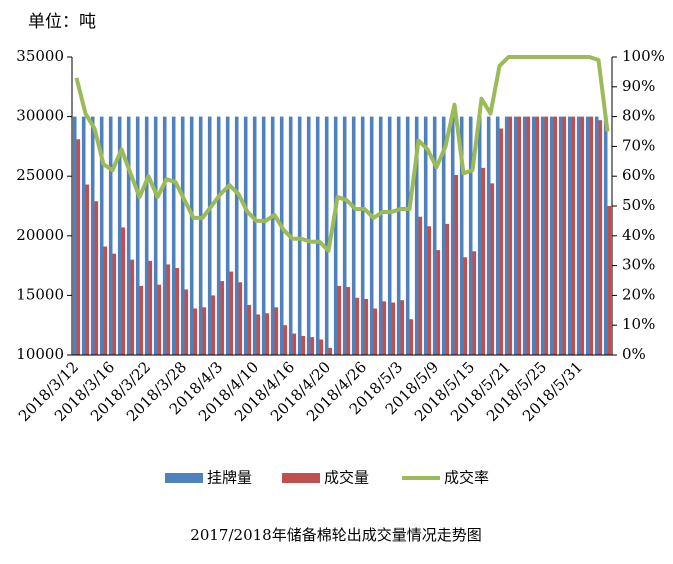 This screenshot has width=673, height=564. Describe the element at coordinates (638, 265) in the screenshot. I see `y2-tick-label: 30%` at that location.